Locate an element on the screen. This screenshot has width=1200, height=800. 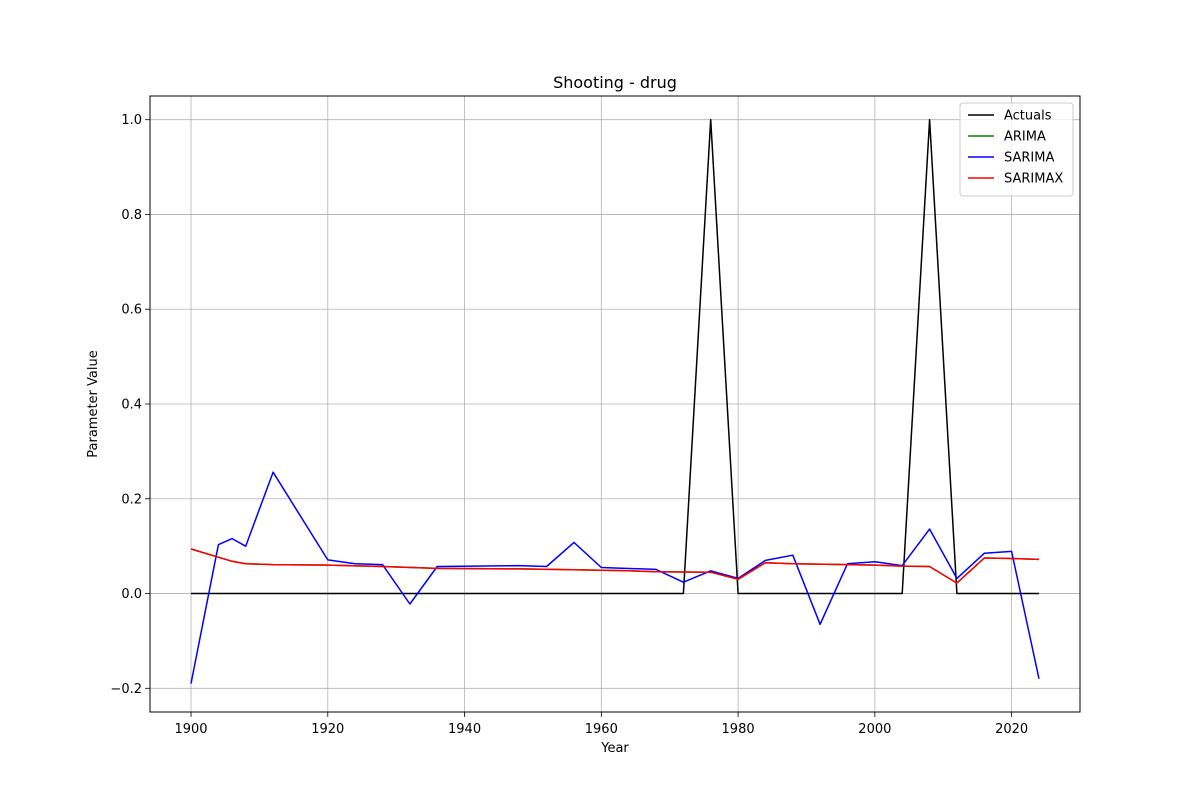
y-tick-label: 0.0 is located at coordinates (131, 594).